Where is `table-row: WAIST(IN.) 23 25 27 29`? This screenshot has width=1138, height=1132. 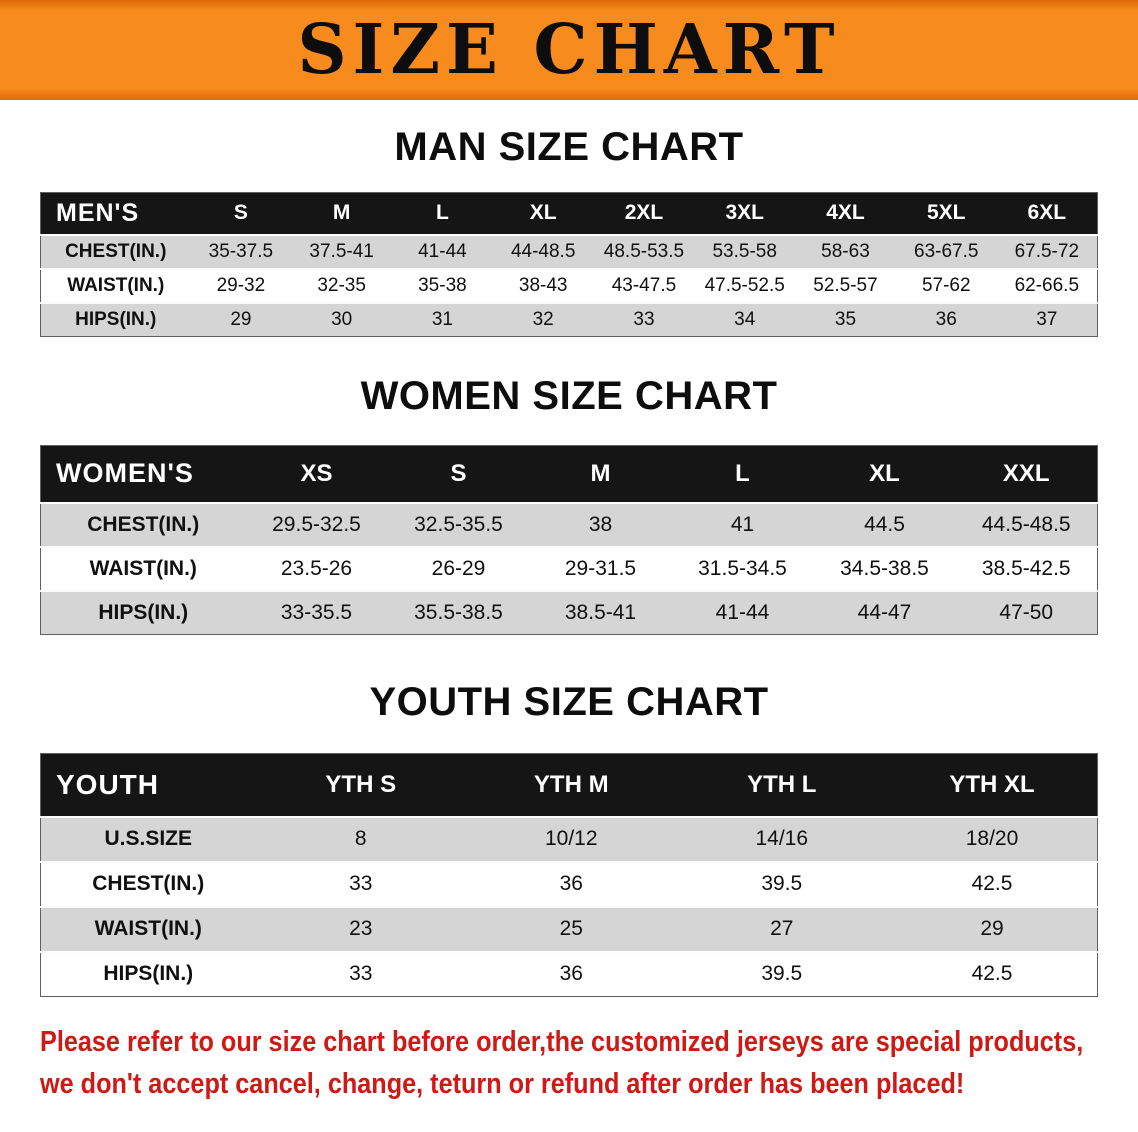 table-row: WAIST(IN.) 23 25 27 29 is located at coordinates (569, 929).